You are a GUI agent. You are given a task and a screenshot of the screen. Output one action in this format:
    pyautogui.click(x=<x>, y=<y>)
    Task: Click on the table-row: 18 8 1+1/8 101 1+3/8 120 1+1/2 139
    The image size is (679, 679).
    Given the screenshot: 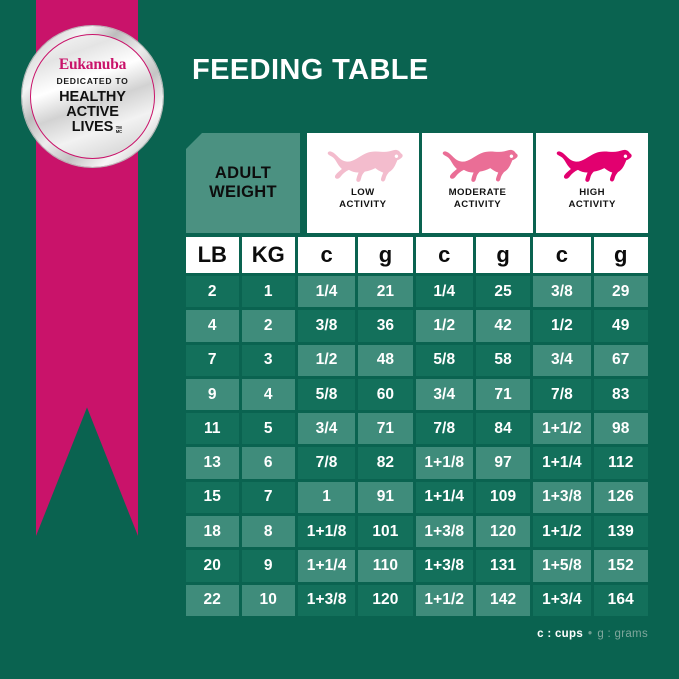 What is the action you would take?
    pyautogui.click(x=417, y=532)
    